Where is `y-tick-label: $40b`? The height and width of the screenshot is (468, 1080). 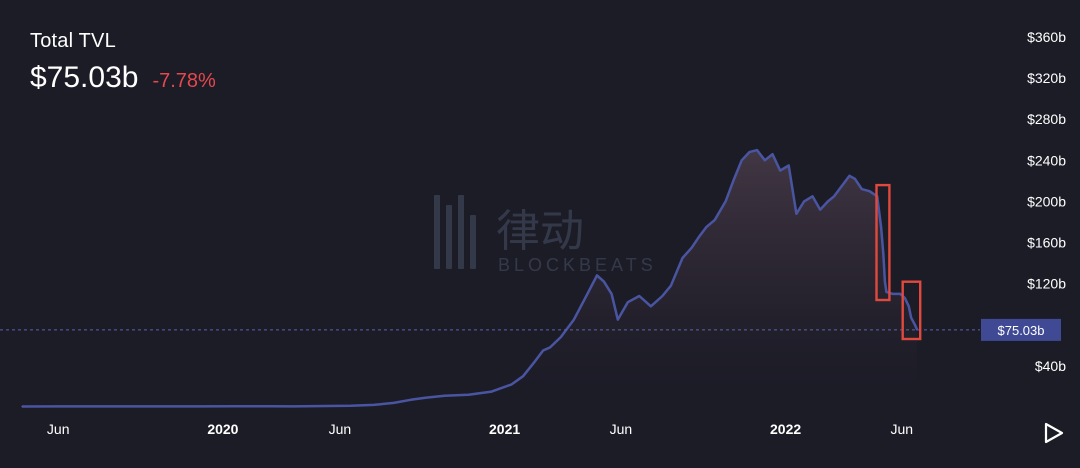 y-tick-label: $40b is located at coordinates (1050, 366).